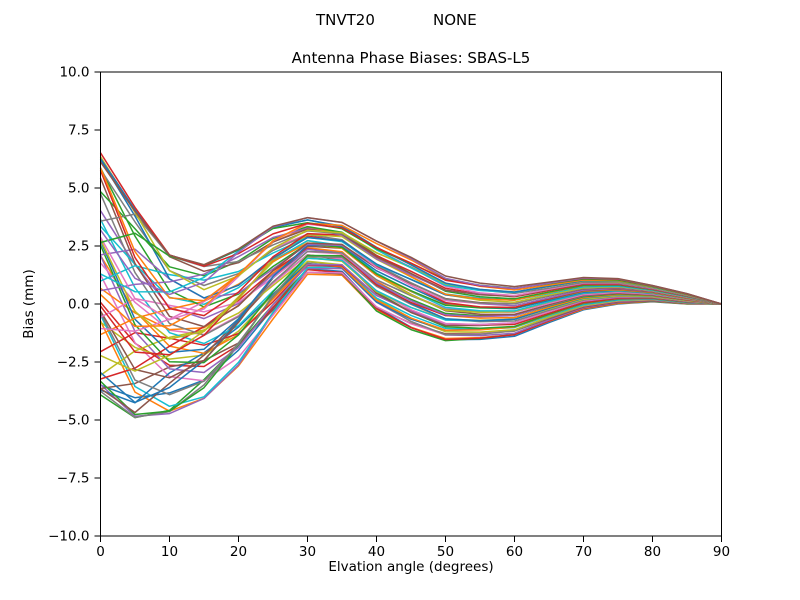 This screenshot has height=600, width=800. Describe the element at coordinates (345, 20) in the screenshot. I see `suptitle-left: TNVT20` at that location.